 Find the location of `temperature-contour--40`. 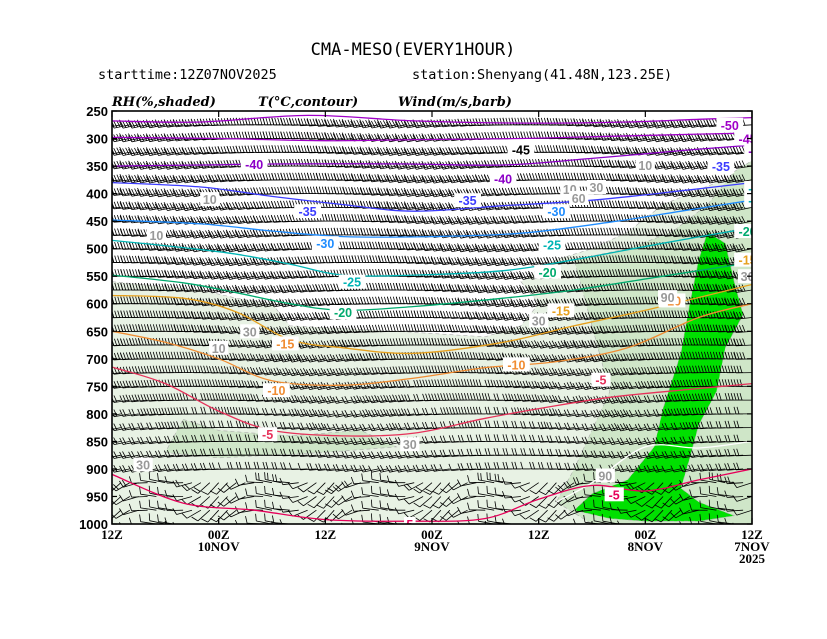

temperature-contour--40 is located at coordinates (432, 155).